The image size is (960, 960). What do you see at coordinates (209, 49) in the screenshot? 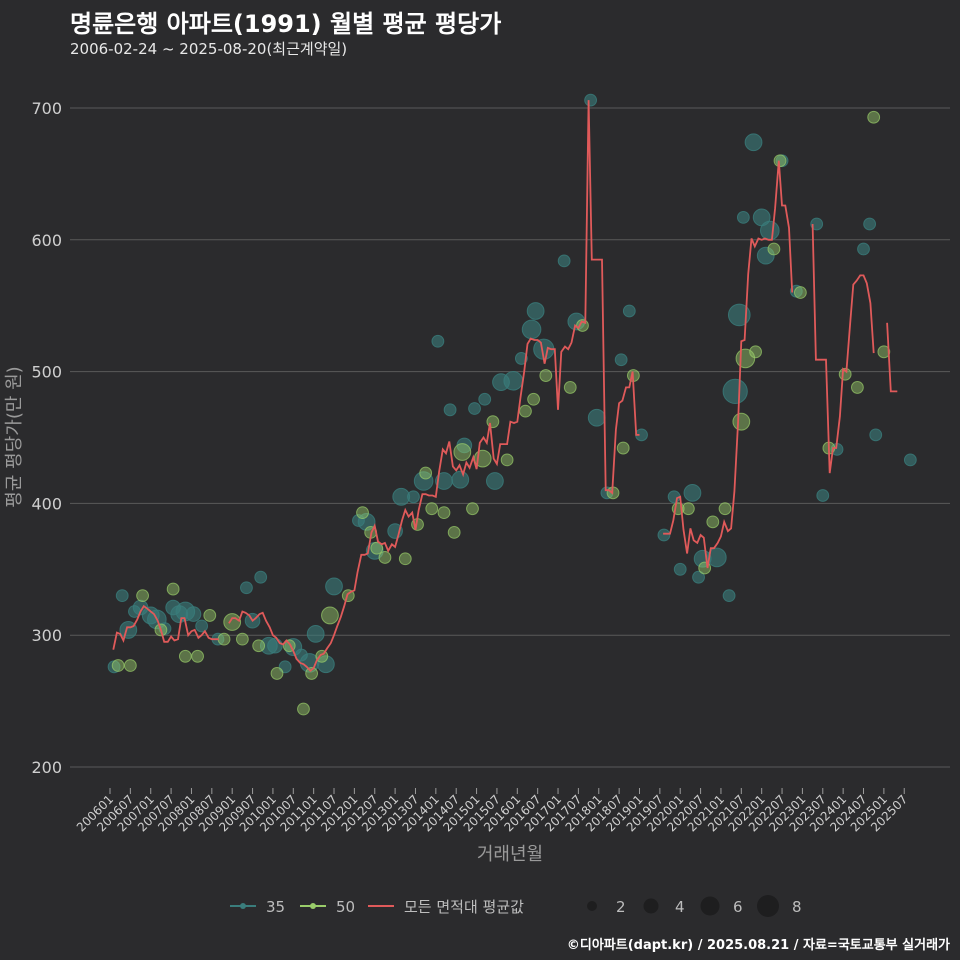
I see `chart-subtitle: 2006-02-24 ~ 2025-08-20(최근계약일)` at bounding box center [209, 49].